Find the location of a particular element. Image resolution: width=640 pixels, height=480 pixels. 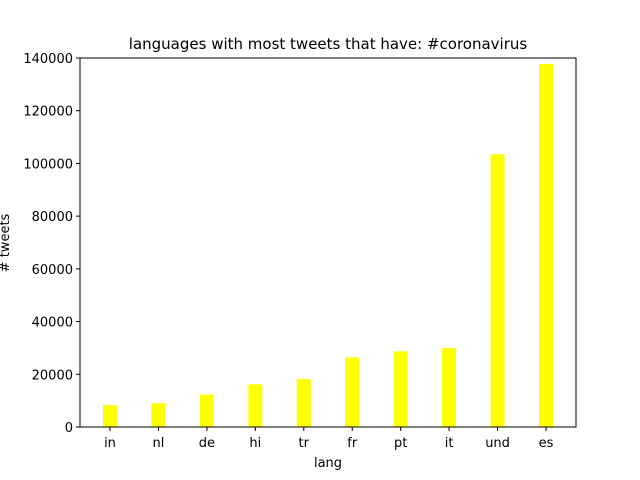

bar-pt is located at coordinates (400, 389).